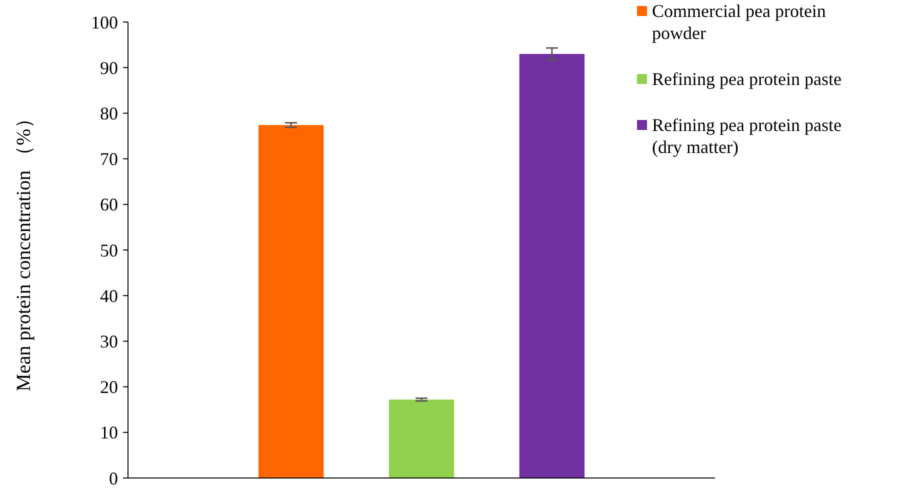 The image size is (906, 501). I want to click on y-tick-label: 30, so click(109, 342).